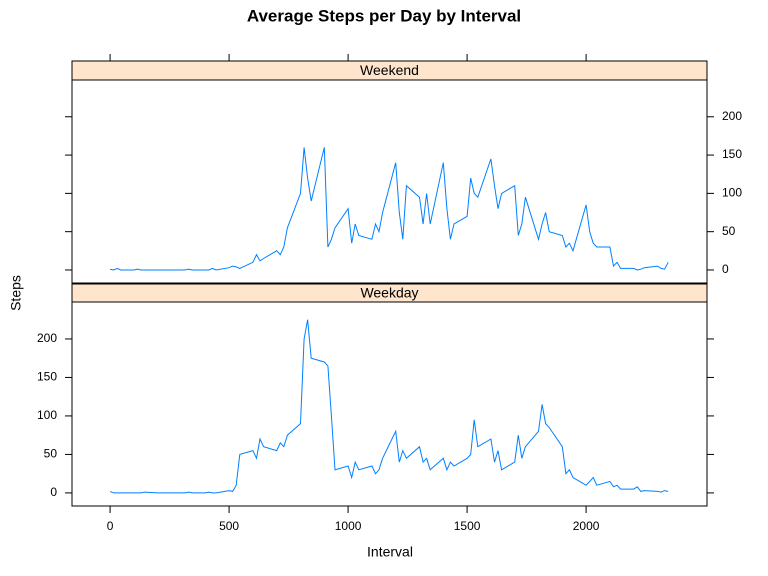 The image size is (768, 576). Describe the element at coordinates (467, 526) in the screenshot. I see `x-tick-label: 1500` at that location.